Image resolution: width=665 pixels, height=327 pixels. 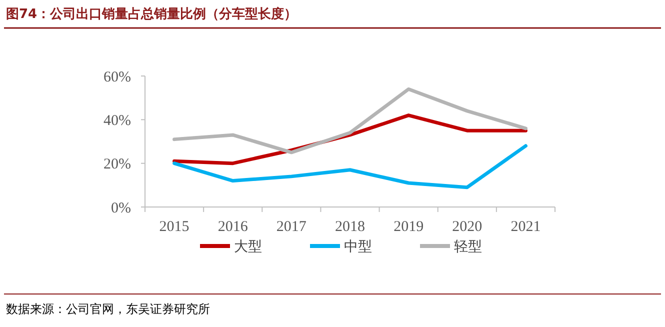 What do you see at coordinates (117, 164) in the screenshot?
I see `y-tick-label: 20%` at bounding box center [117, 164].